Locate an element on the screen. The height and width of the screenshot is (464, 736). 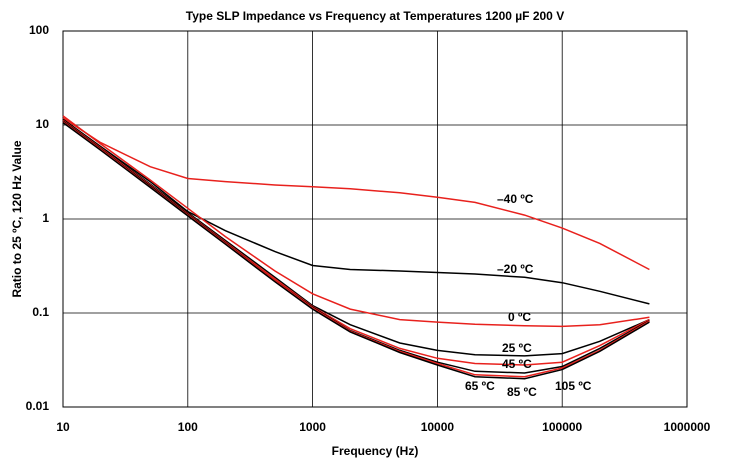
series-label: 65 ºC is located at coordinates (480, 386).